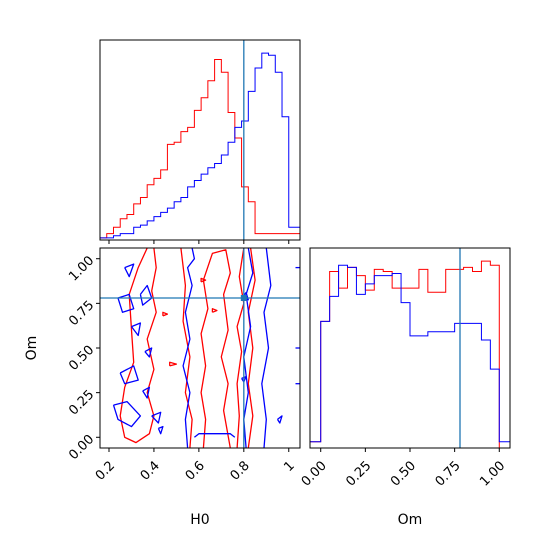  I want to click on h0-hist-panel, so click(200, 141).